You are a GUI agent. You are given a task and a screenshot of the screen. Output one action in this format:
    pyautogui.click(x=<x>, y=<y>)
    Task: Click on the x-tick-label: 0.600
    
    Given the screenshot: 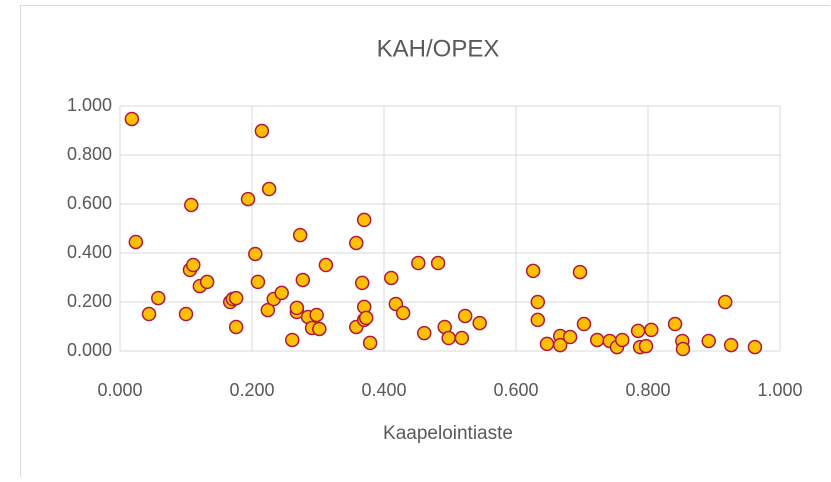 What is the action you would take?
    pyautogui.click(x=515, y=390)
    